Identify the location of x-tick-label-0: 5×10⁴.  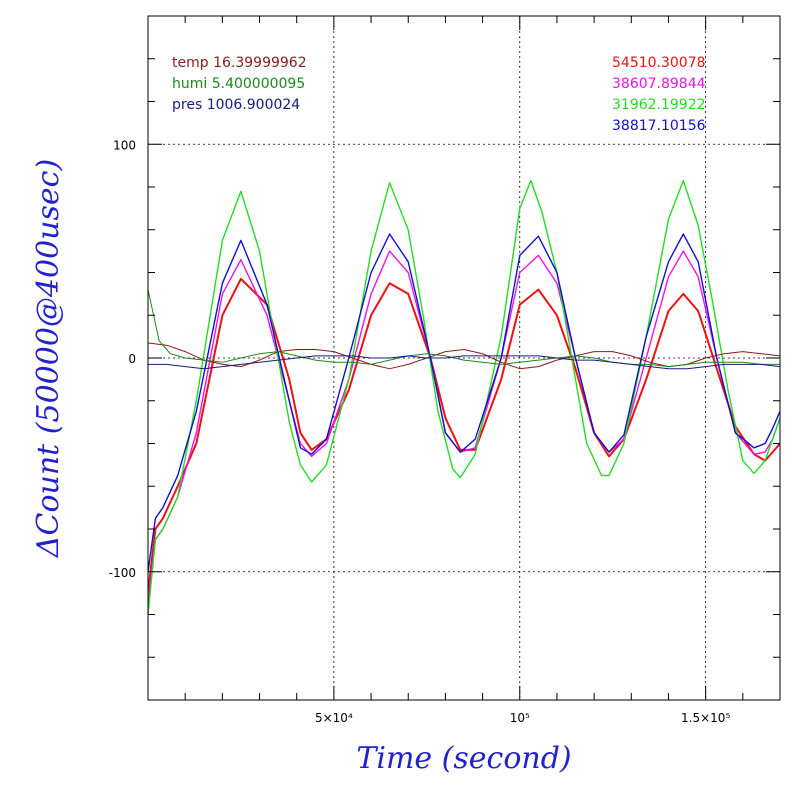
(334, 718).